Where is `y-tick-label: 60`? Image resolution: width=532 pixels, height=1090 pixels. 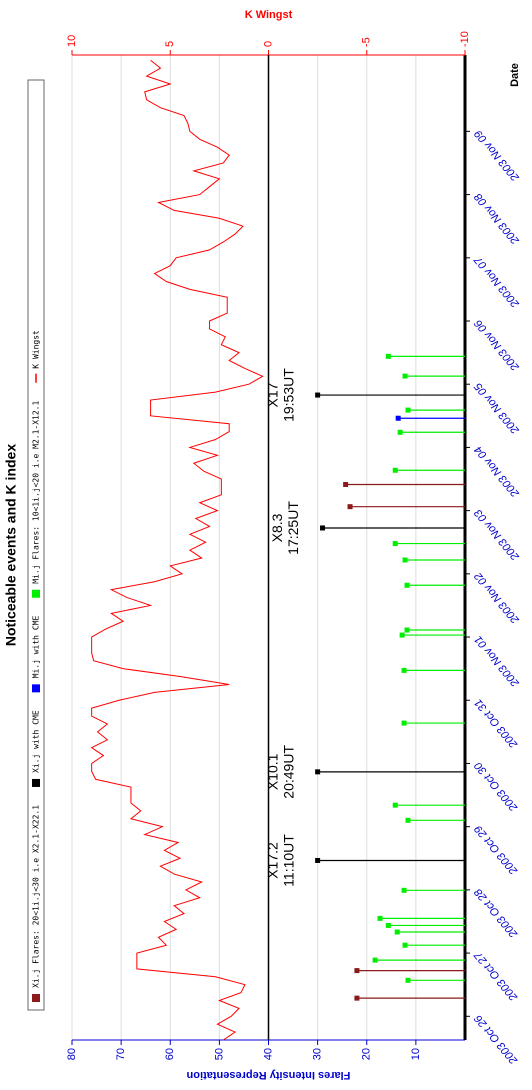
y-tick-label: 60 is located at coordinates (170, 1054).